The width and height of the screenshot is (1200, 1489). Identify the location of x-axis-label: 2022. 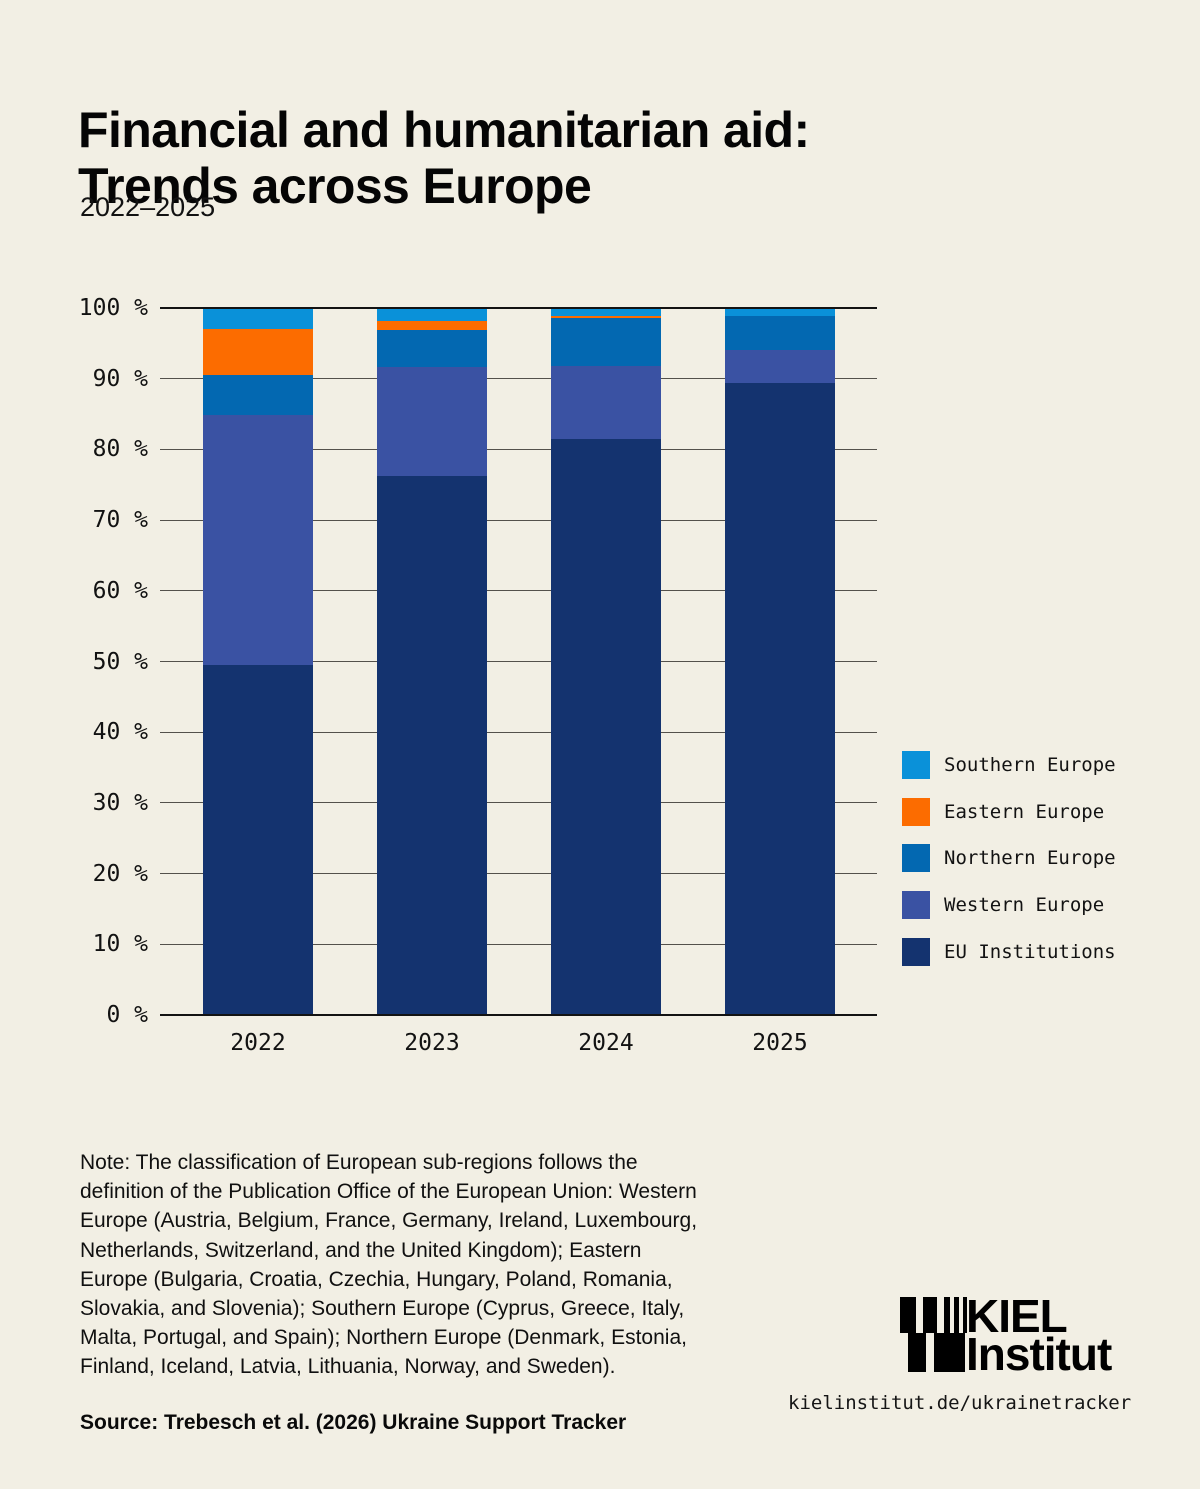
(258, 1043).